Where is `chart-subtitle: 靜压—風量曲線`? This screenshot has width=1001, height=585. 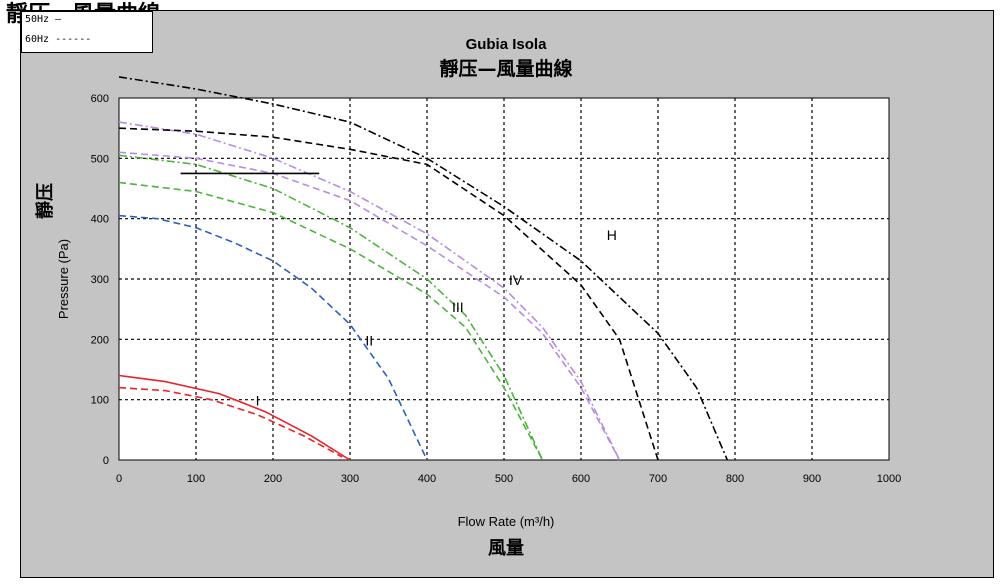
chart-subtitle: 靜压—風量曲線 is located at coordinates (505, 68).